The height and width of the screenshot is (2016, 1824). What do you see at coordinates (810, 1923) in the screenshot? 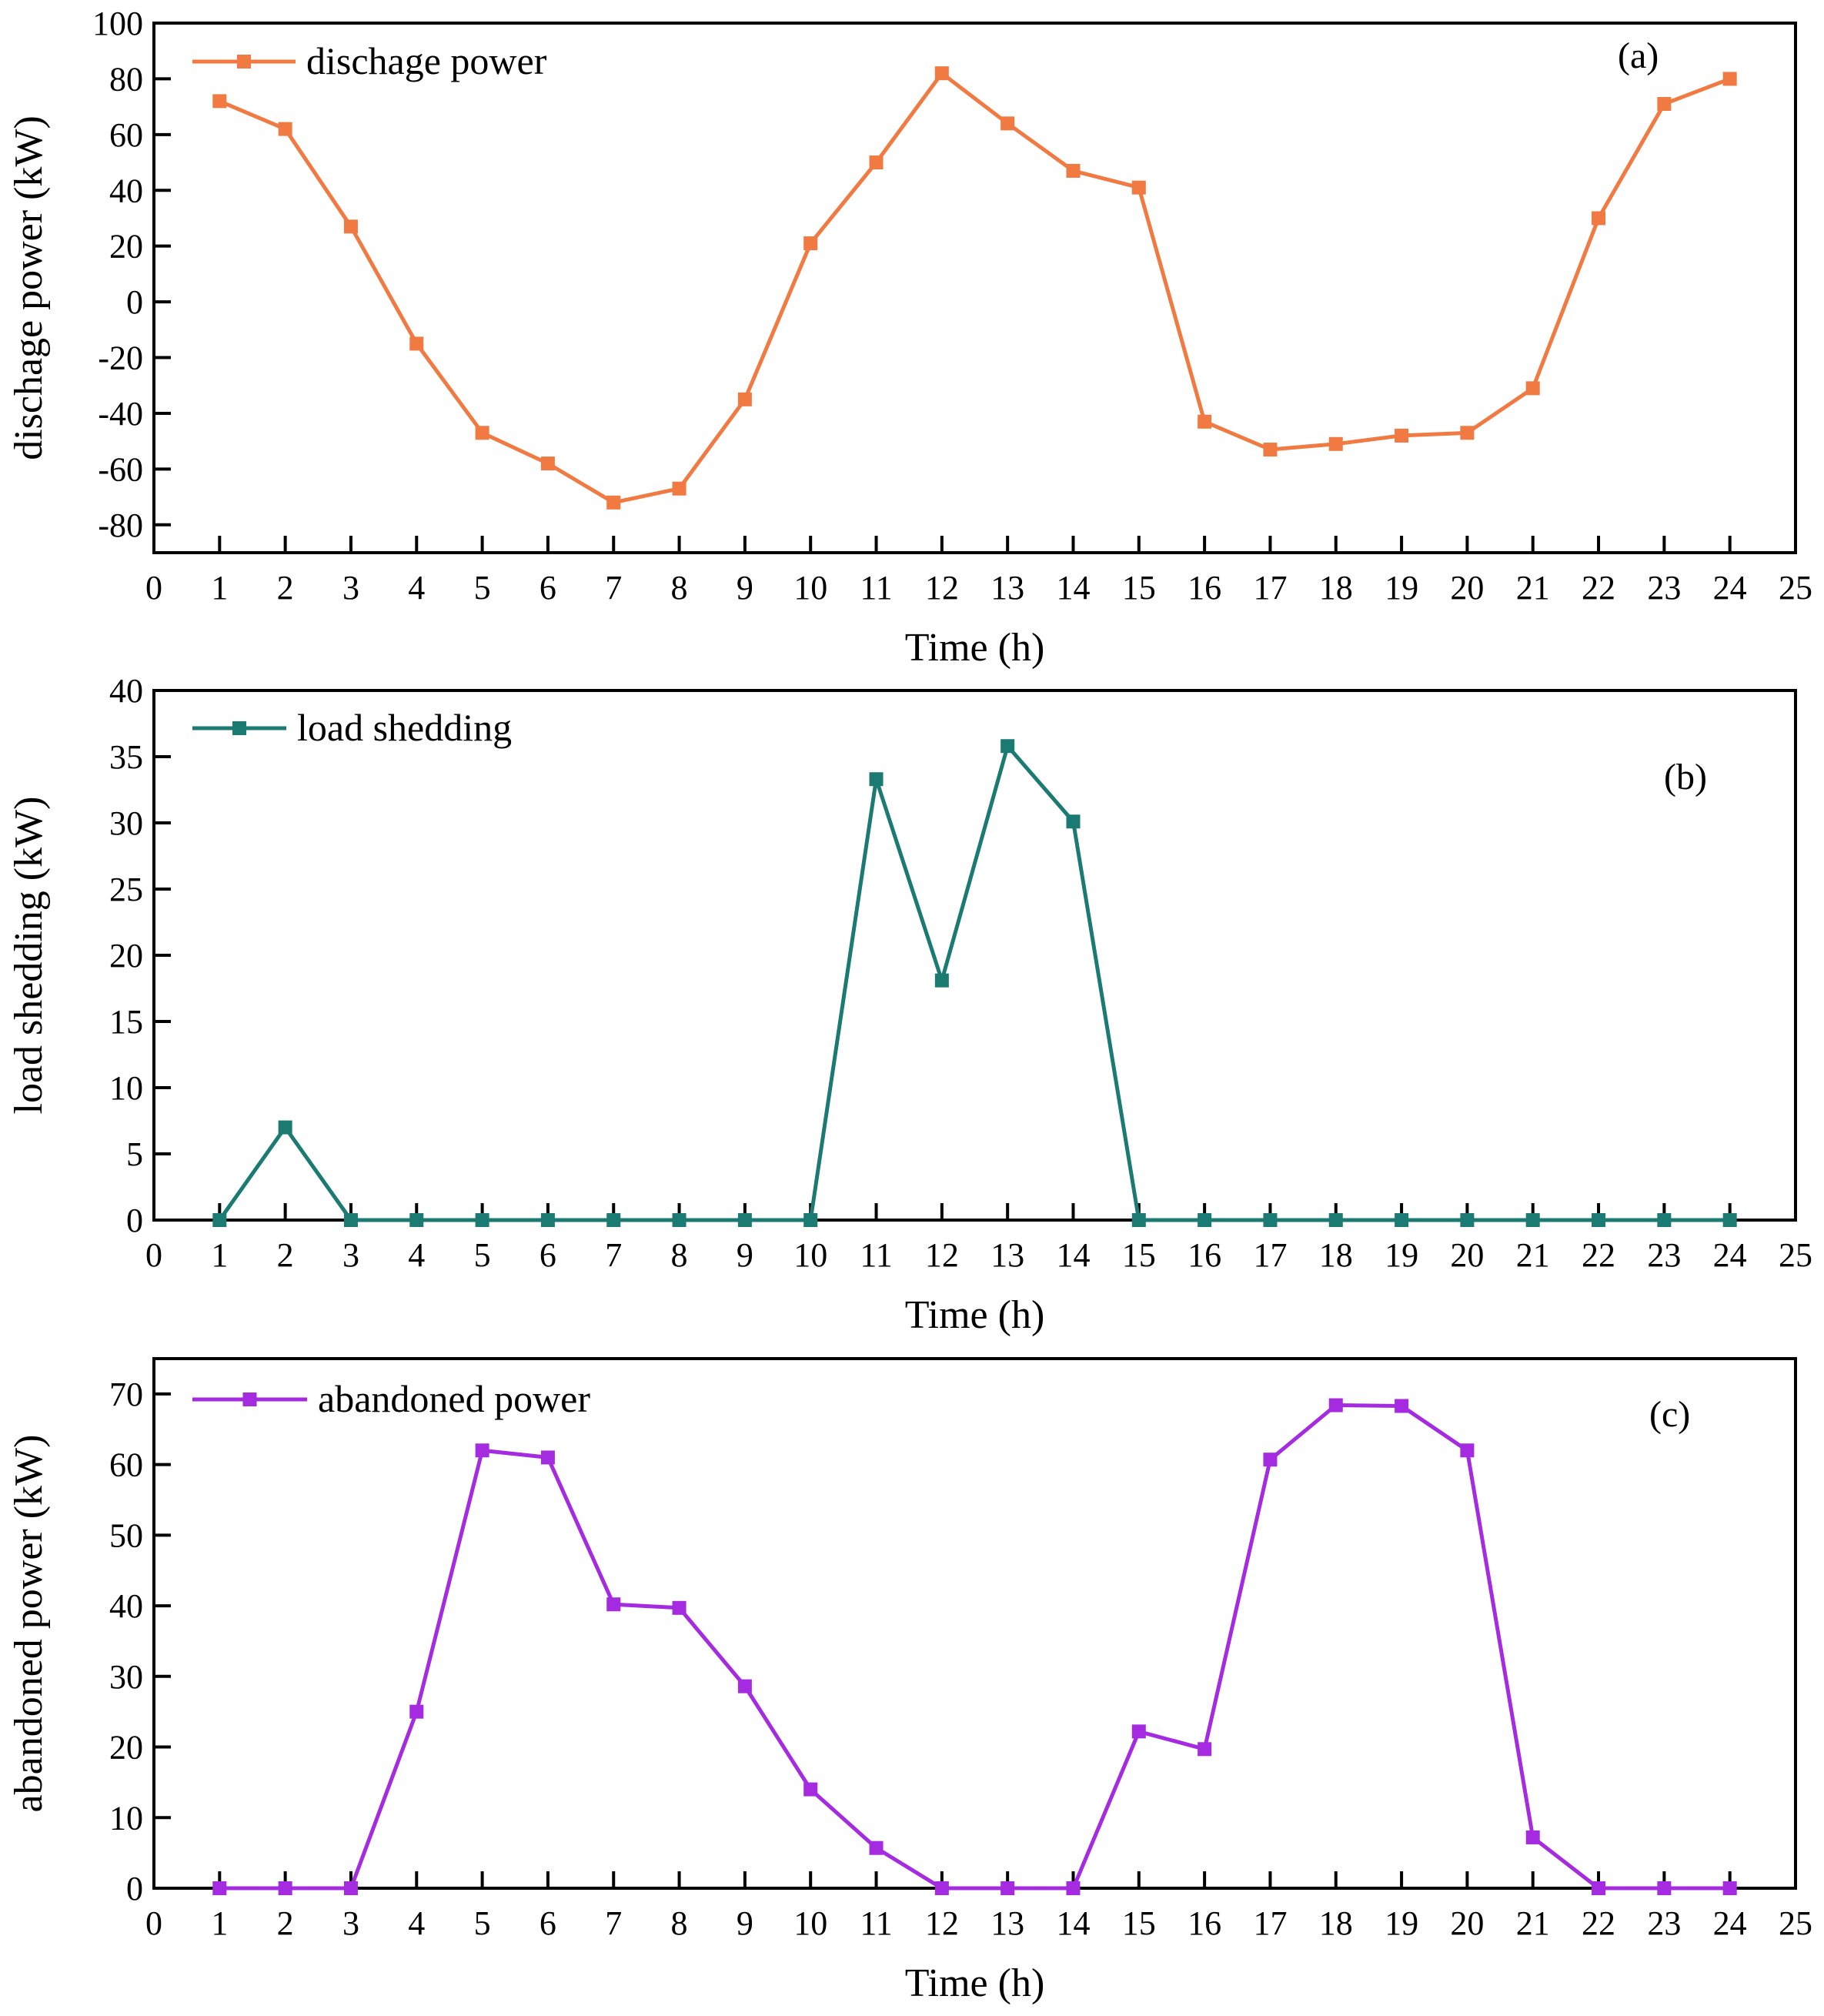
I see `x-tick-label: 10` at bounding box center [810, 1923].